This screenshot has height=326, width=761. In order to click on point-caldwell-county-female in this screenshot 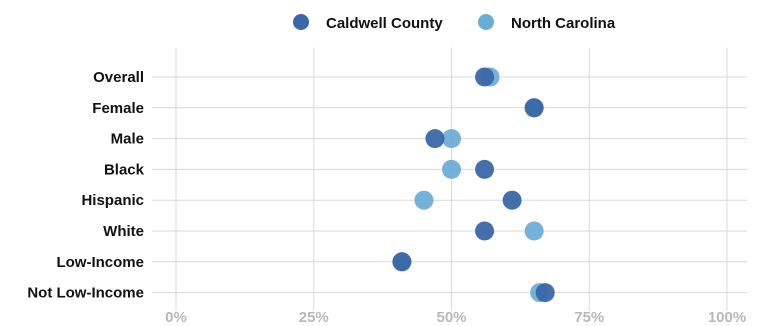, I will do `click(534, 108)`.